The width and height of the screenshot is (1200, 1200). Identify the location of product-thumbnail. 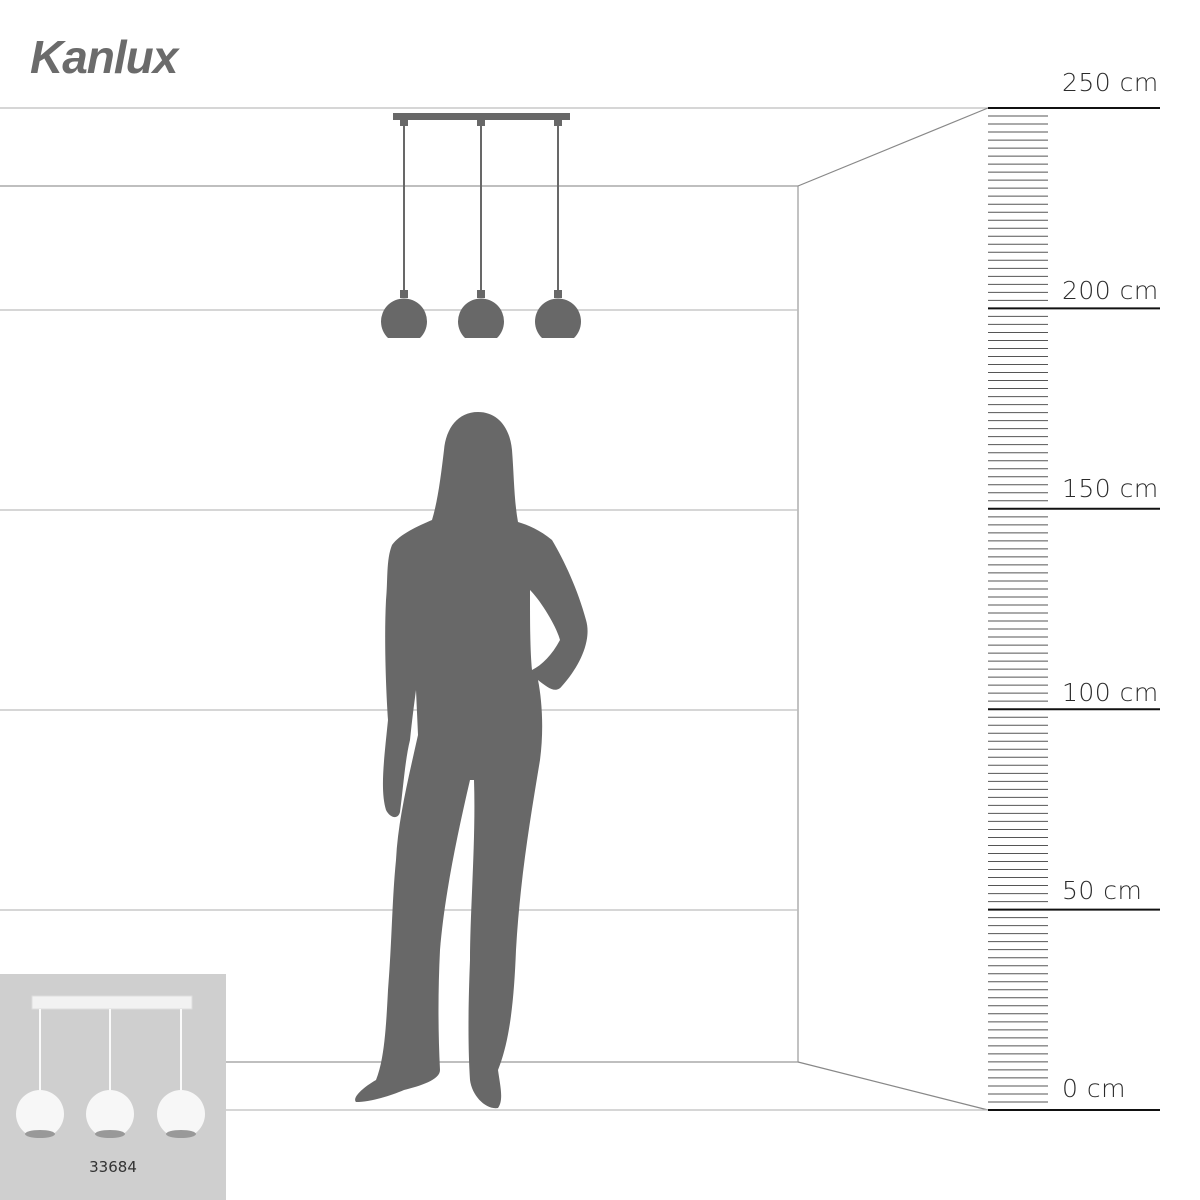
(113, 1087).